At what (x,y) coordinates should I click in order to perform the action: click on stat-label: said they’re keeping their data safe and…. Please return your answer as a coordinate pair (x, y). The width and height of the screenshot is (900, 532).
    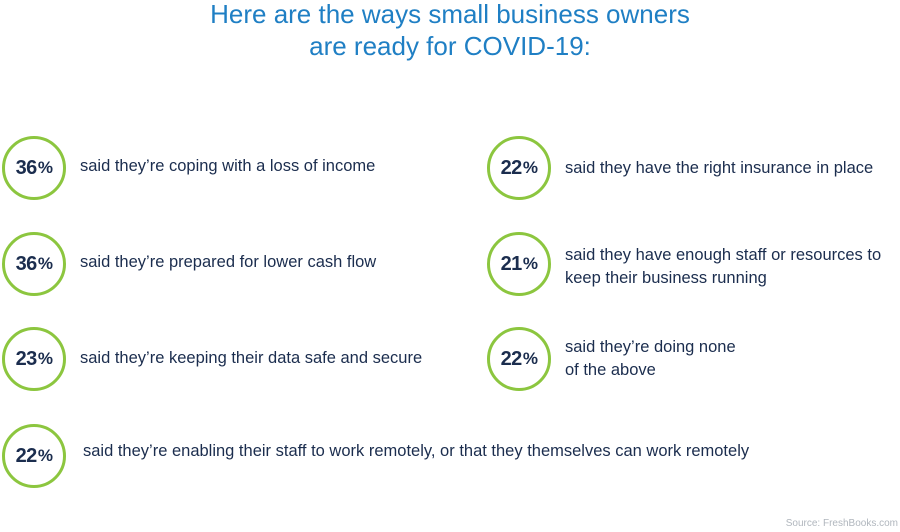
    Looking at the image, I should click on (251, 358).